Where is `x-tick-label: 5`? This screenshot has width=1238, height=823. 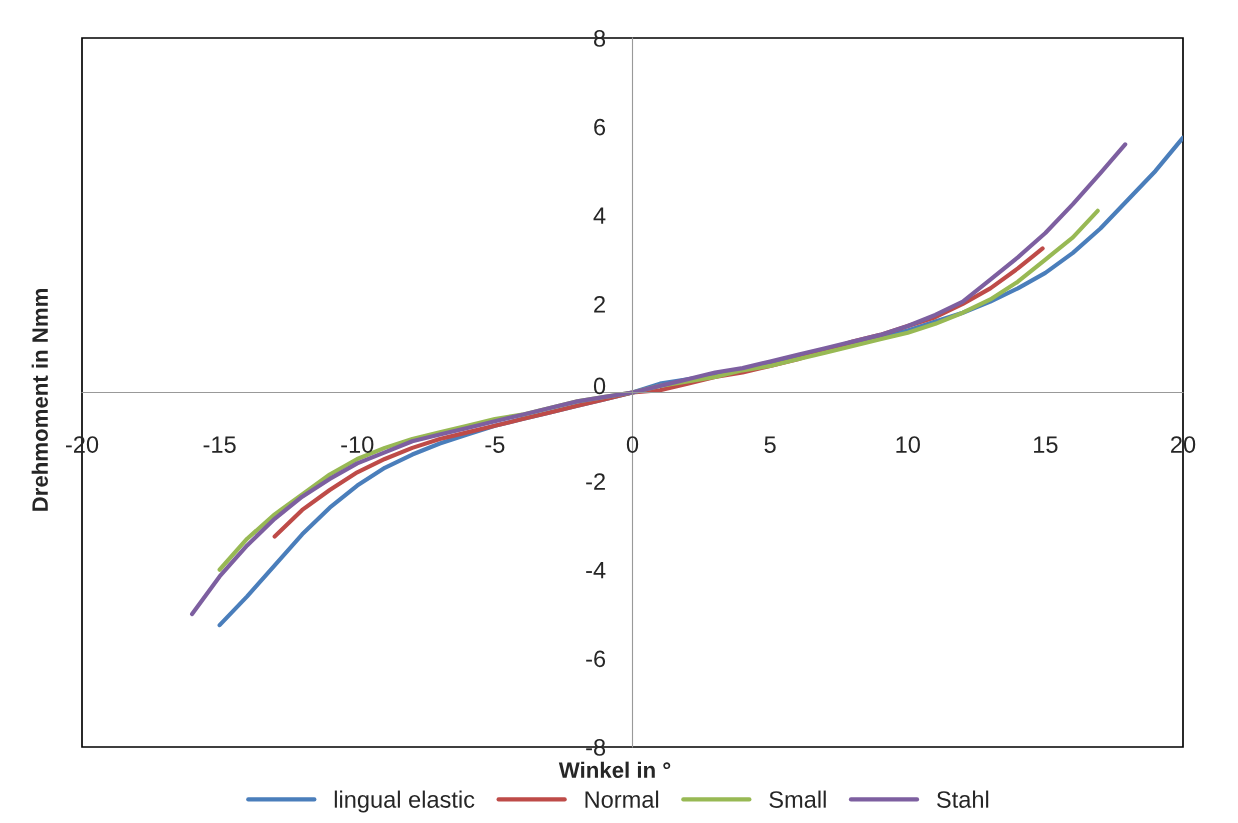
x-tick-label: 5 is located at coordinates (770, 444).